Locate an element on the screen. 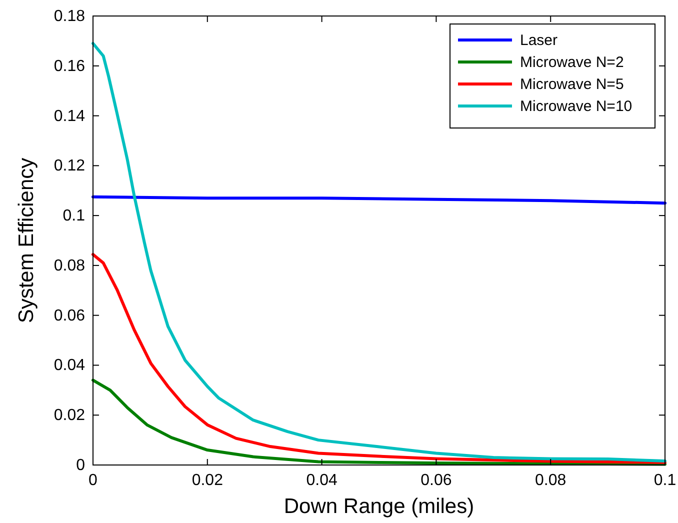 Image resolution: width=678 pixels, height=523 pixels. legend-label: Laser is located at coordinates (539, 40).